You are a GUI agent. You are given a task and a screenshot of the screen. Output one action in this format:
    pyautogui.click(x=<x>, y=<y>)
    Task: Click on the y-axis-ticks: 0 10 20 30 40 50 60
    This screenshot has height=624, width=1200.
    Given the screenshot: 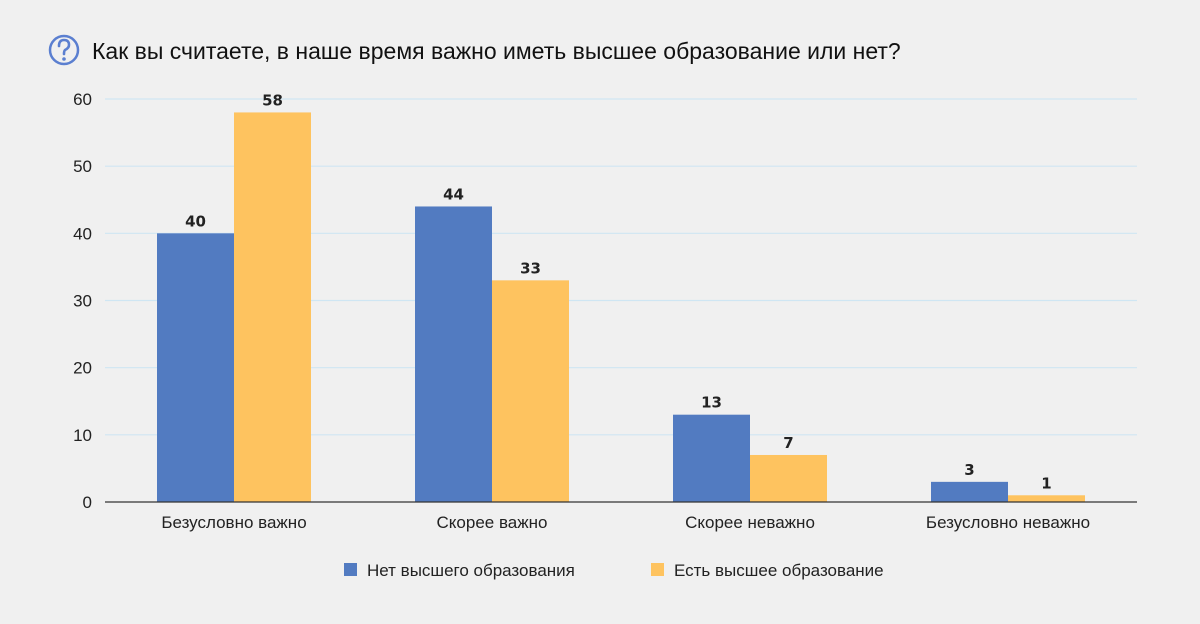 What is the action you would take?
    pyautogui.click(x=82, y=301)
    